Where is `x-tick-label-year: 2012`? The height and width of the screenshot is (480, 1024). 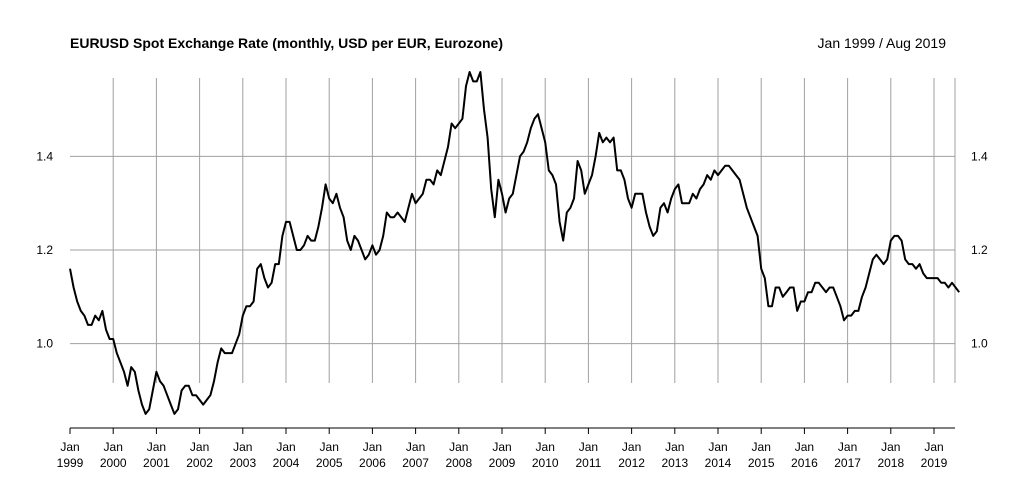 x-tick-label-year: 2012 is located at coordinates (631, 463).